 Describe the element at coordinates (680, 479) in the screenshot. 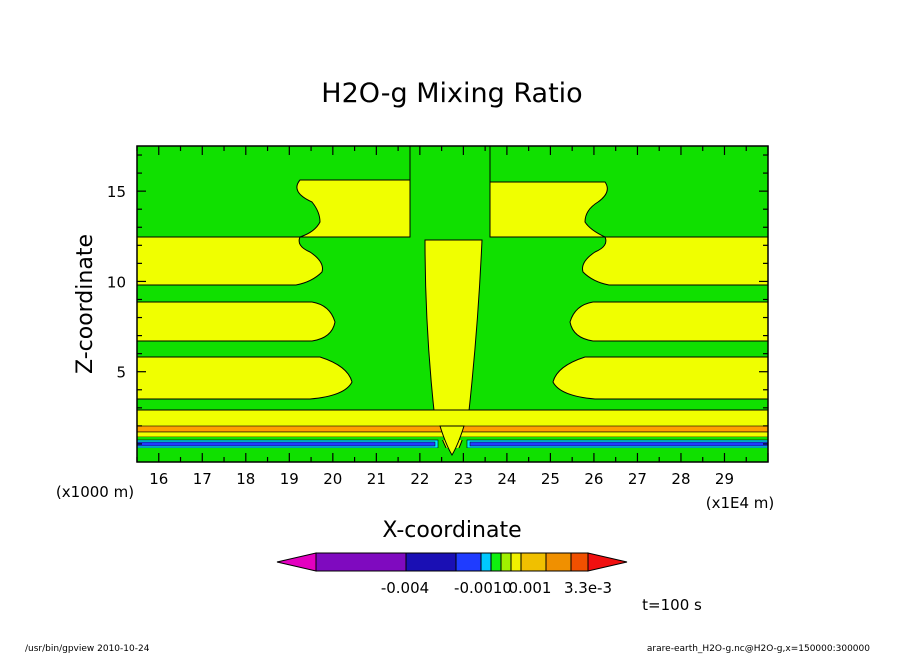

I see `x-tick-label: 28` at that location.